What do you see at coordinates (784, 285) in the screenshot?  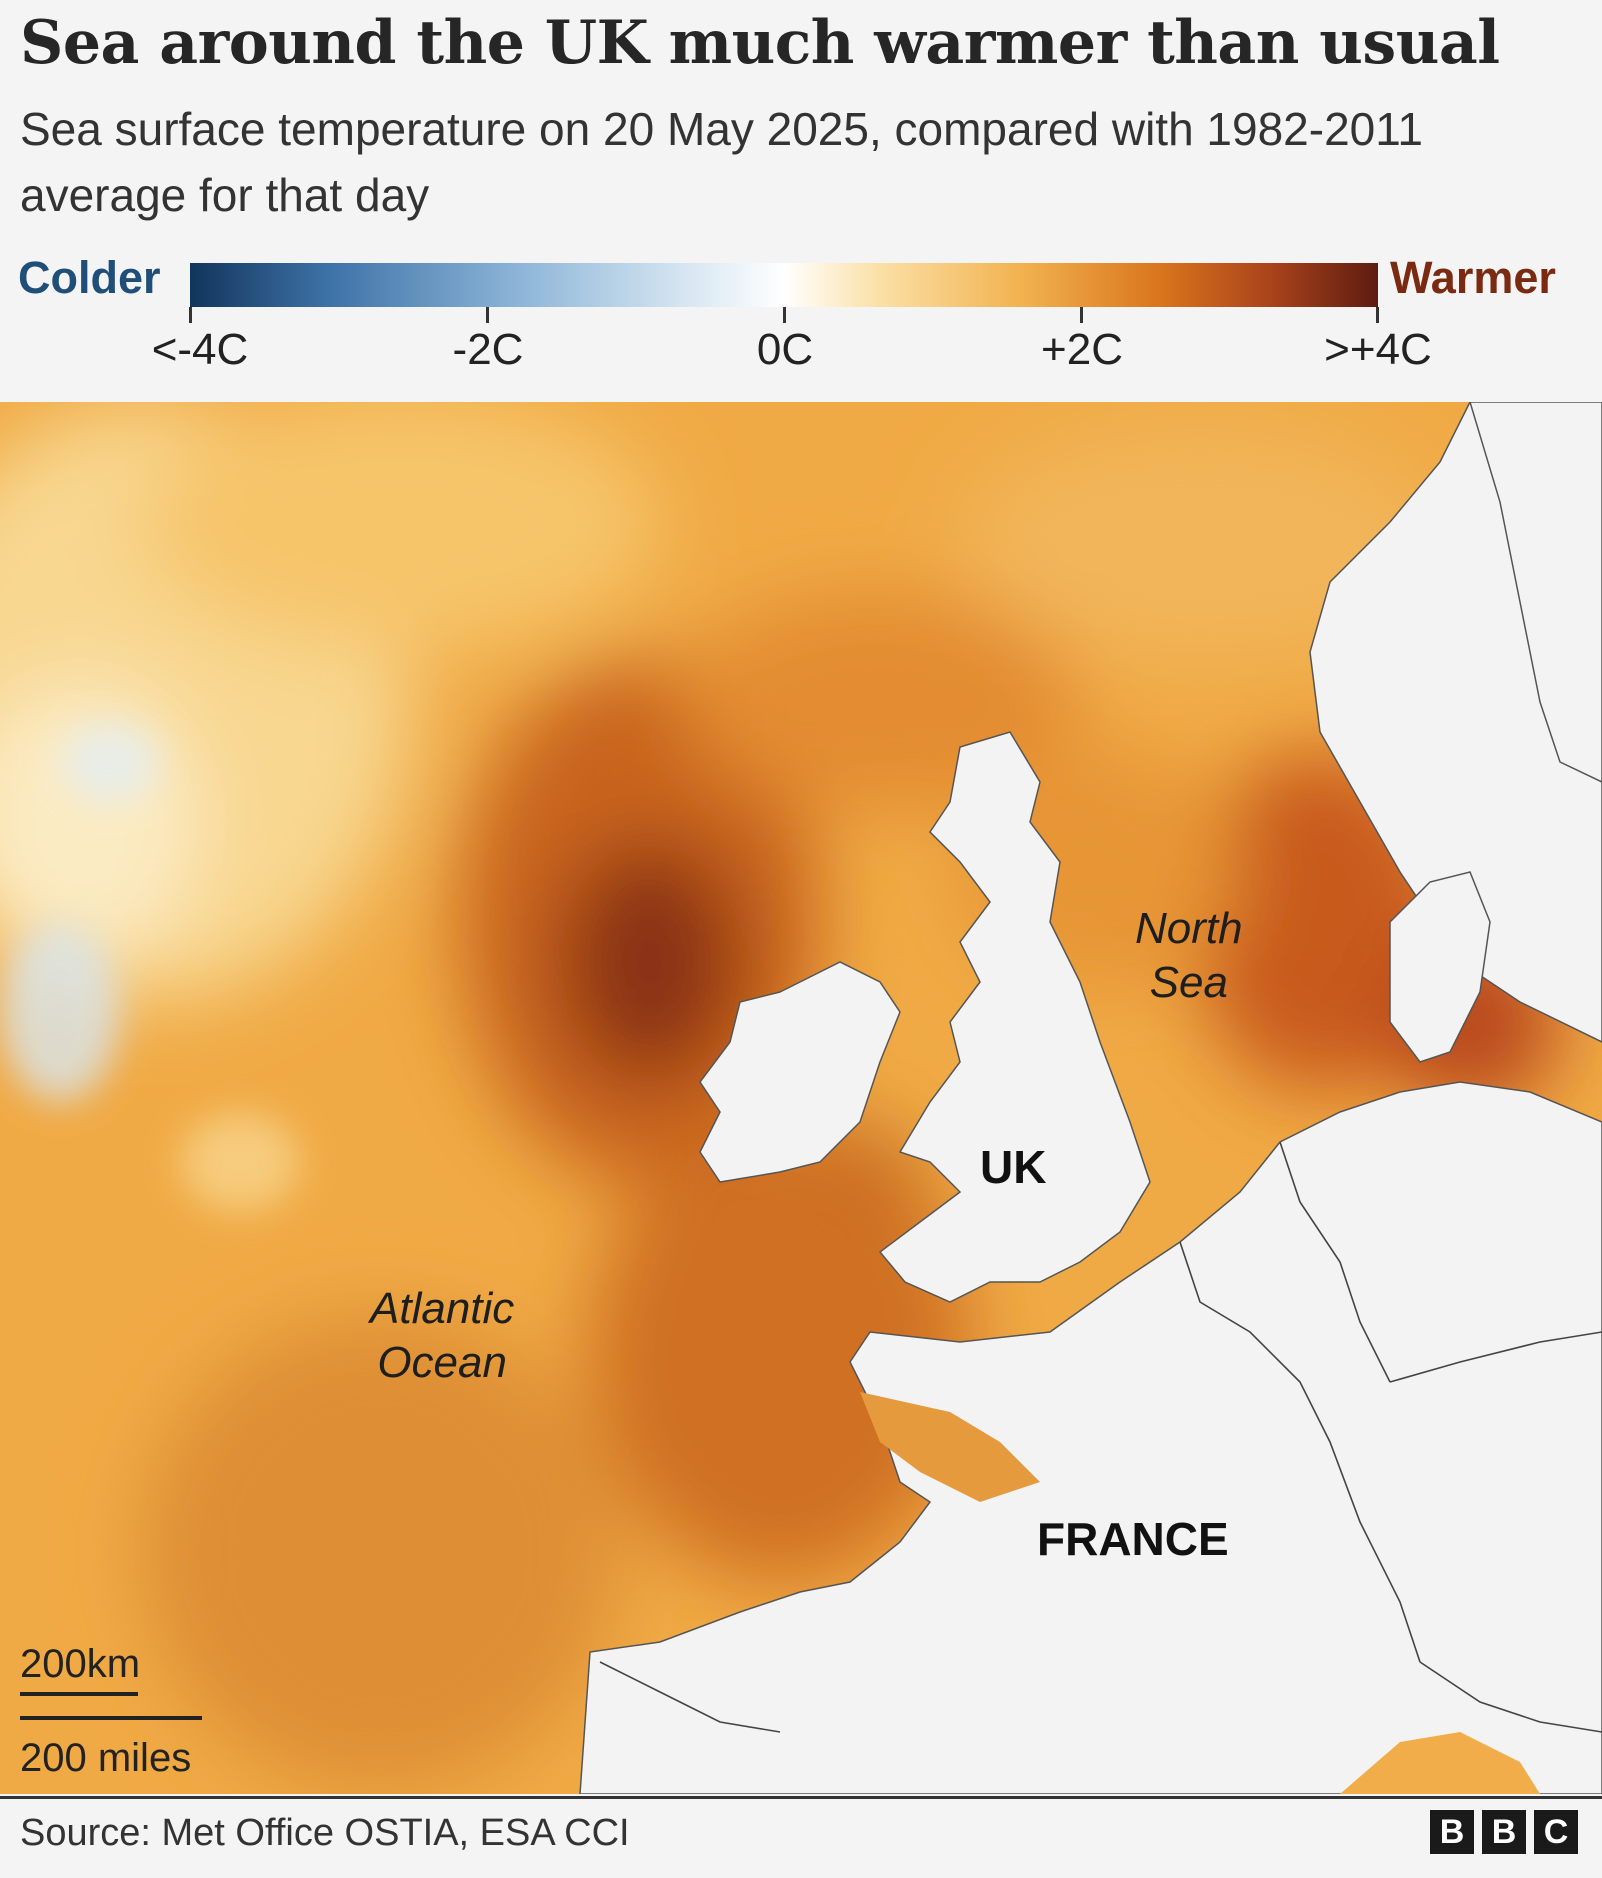 I see `color-scale-bar` at bounding box center [784, 285].